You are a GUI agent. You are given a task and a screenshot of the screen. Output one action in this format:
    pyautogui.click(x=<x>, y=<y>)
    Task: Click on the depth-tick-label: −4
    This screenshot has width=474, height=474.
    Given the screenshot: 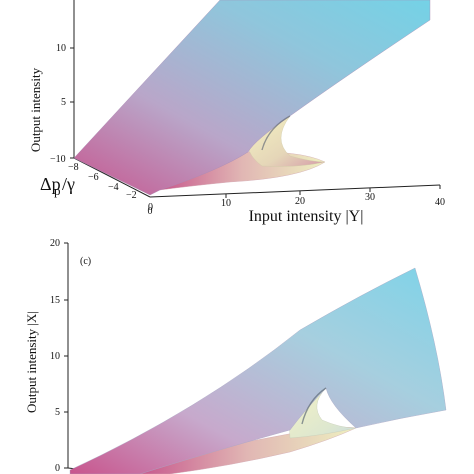 What is the action you would take?
    pyautogui.click(x=113, y=187)
    